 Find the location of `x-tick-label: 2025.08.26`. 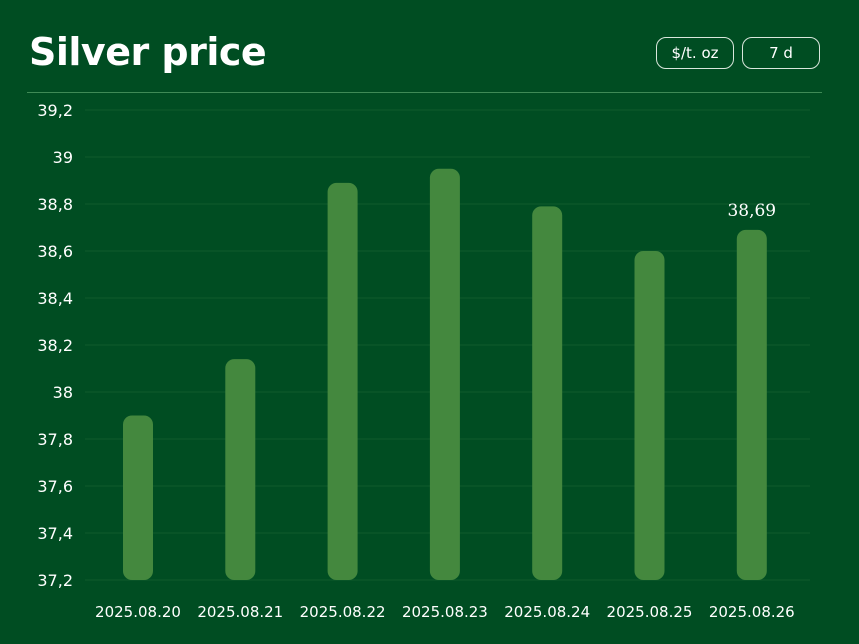

x-tick-label: 2025.08.26 is located at coordinates (752, 612).